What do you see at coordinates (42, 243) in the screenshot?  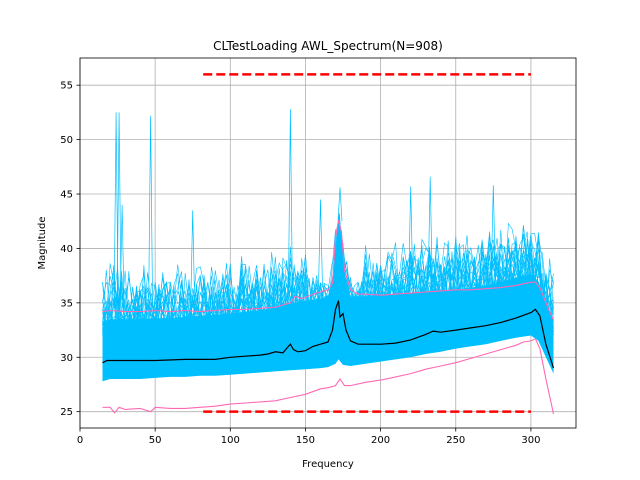 I see `y-axis-label: Magnitude` at bounding box center [42, 243].